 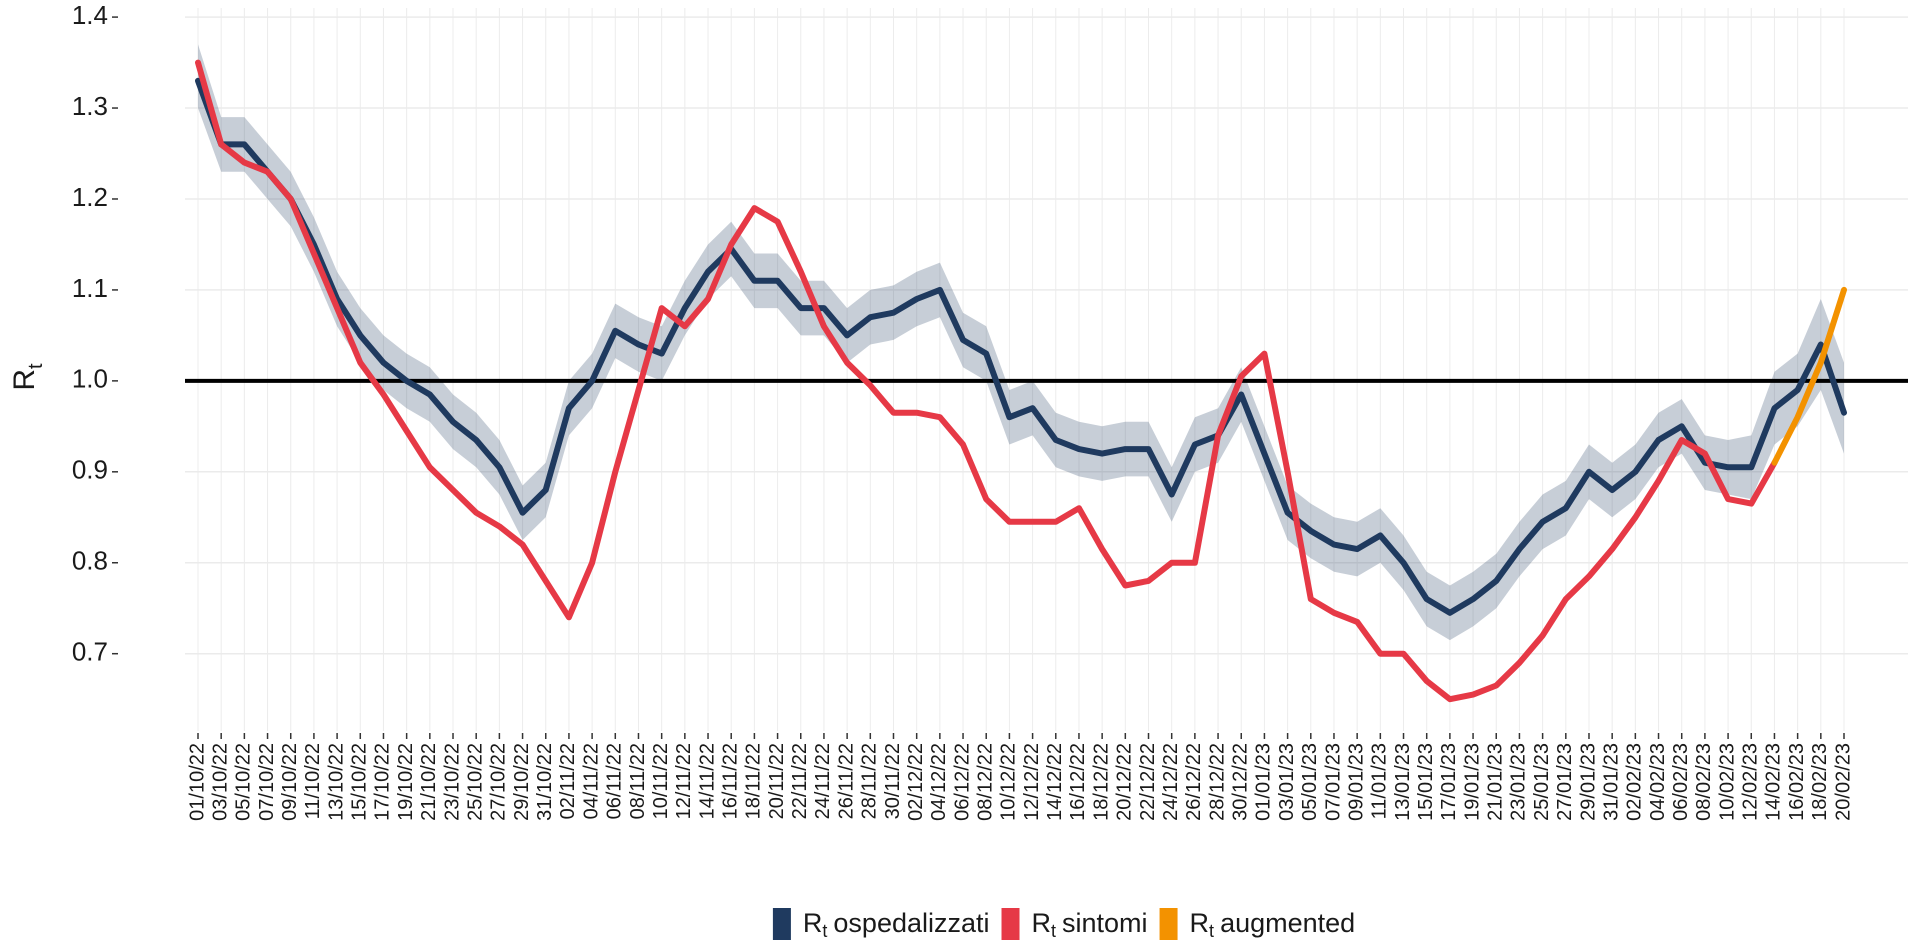 What do you see at coordinates (568, 781) in the screenshot?
I see `x-tick-label: 02/11/22` at bounding box center [568, 781].